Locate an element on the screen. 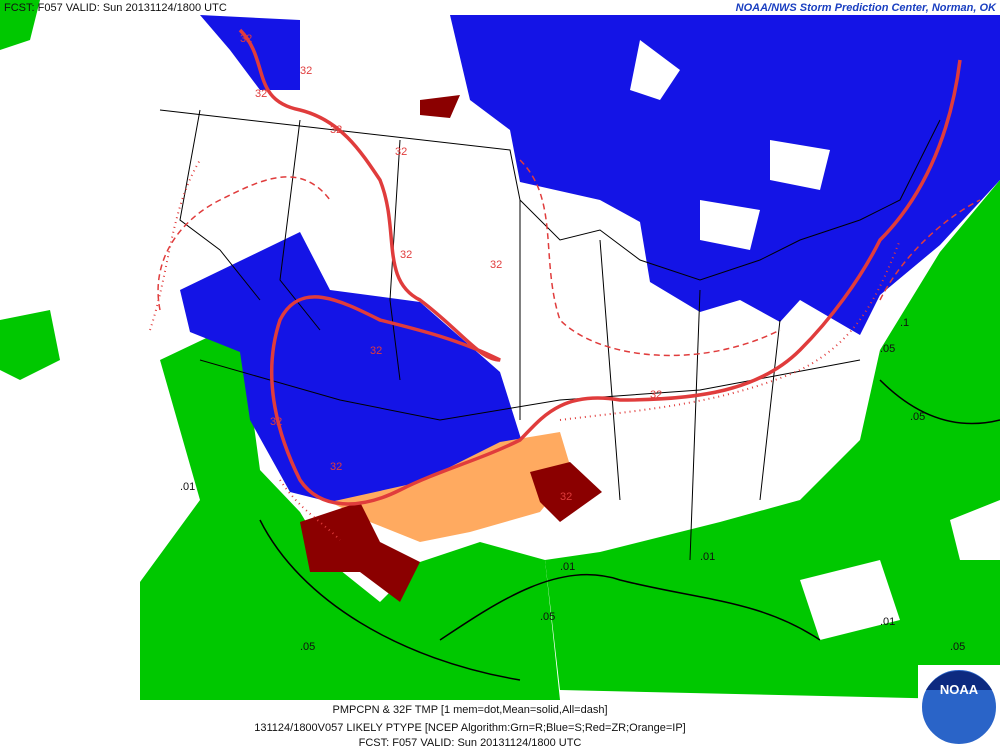  logo-top is located at coordinates (959, 680).